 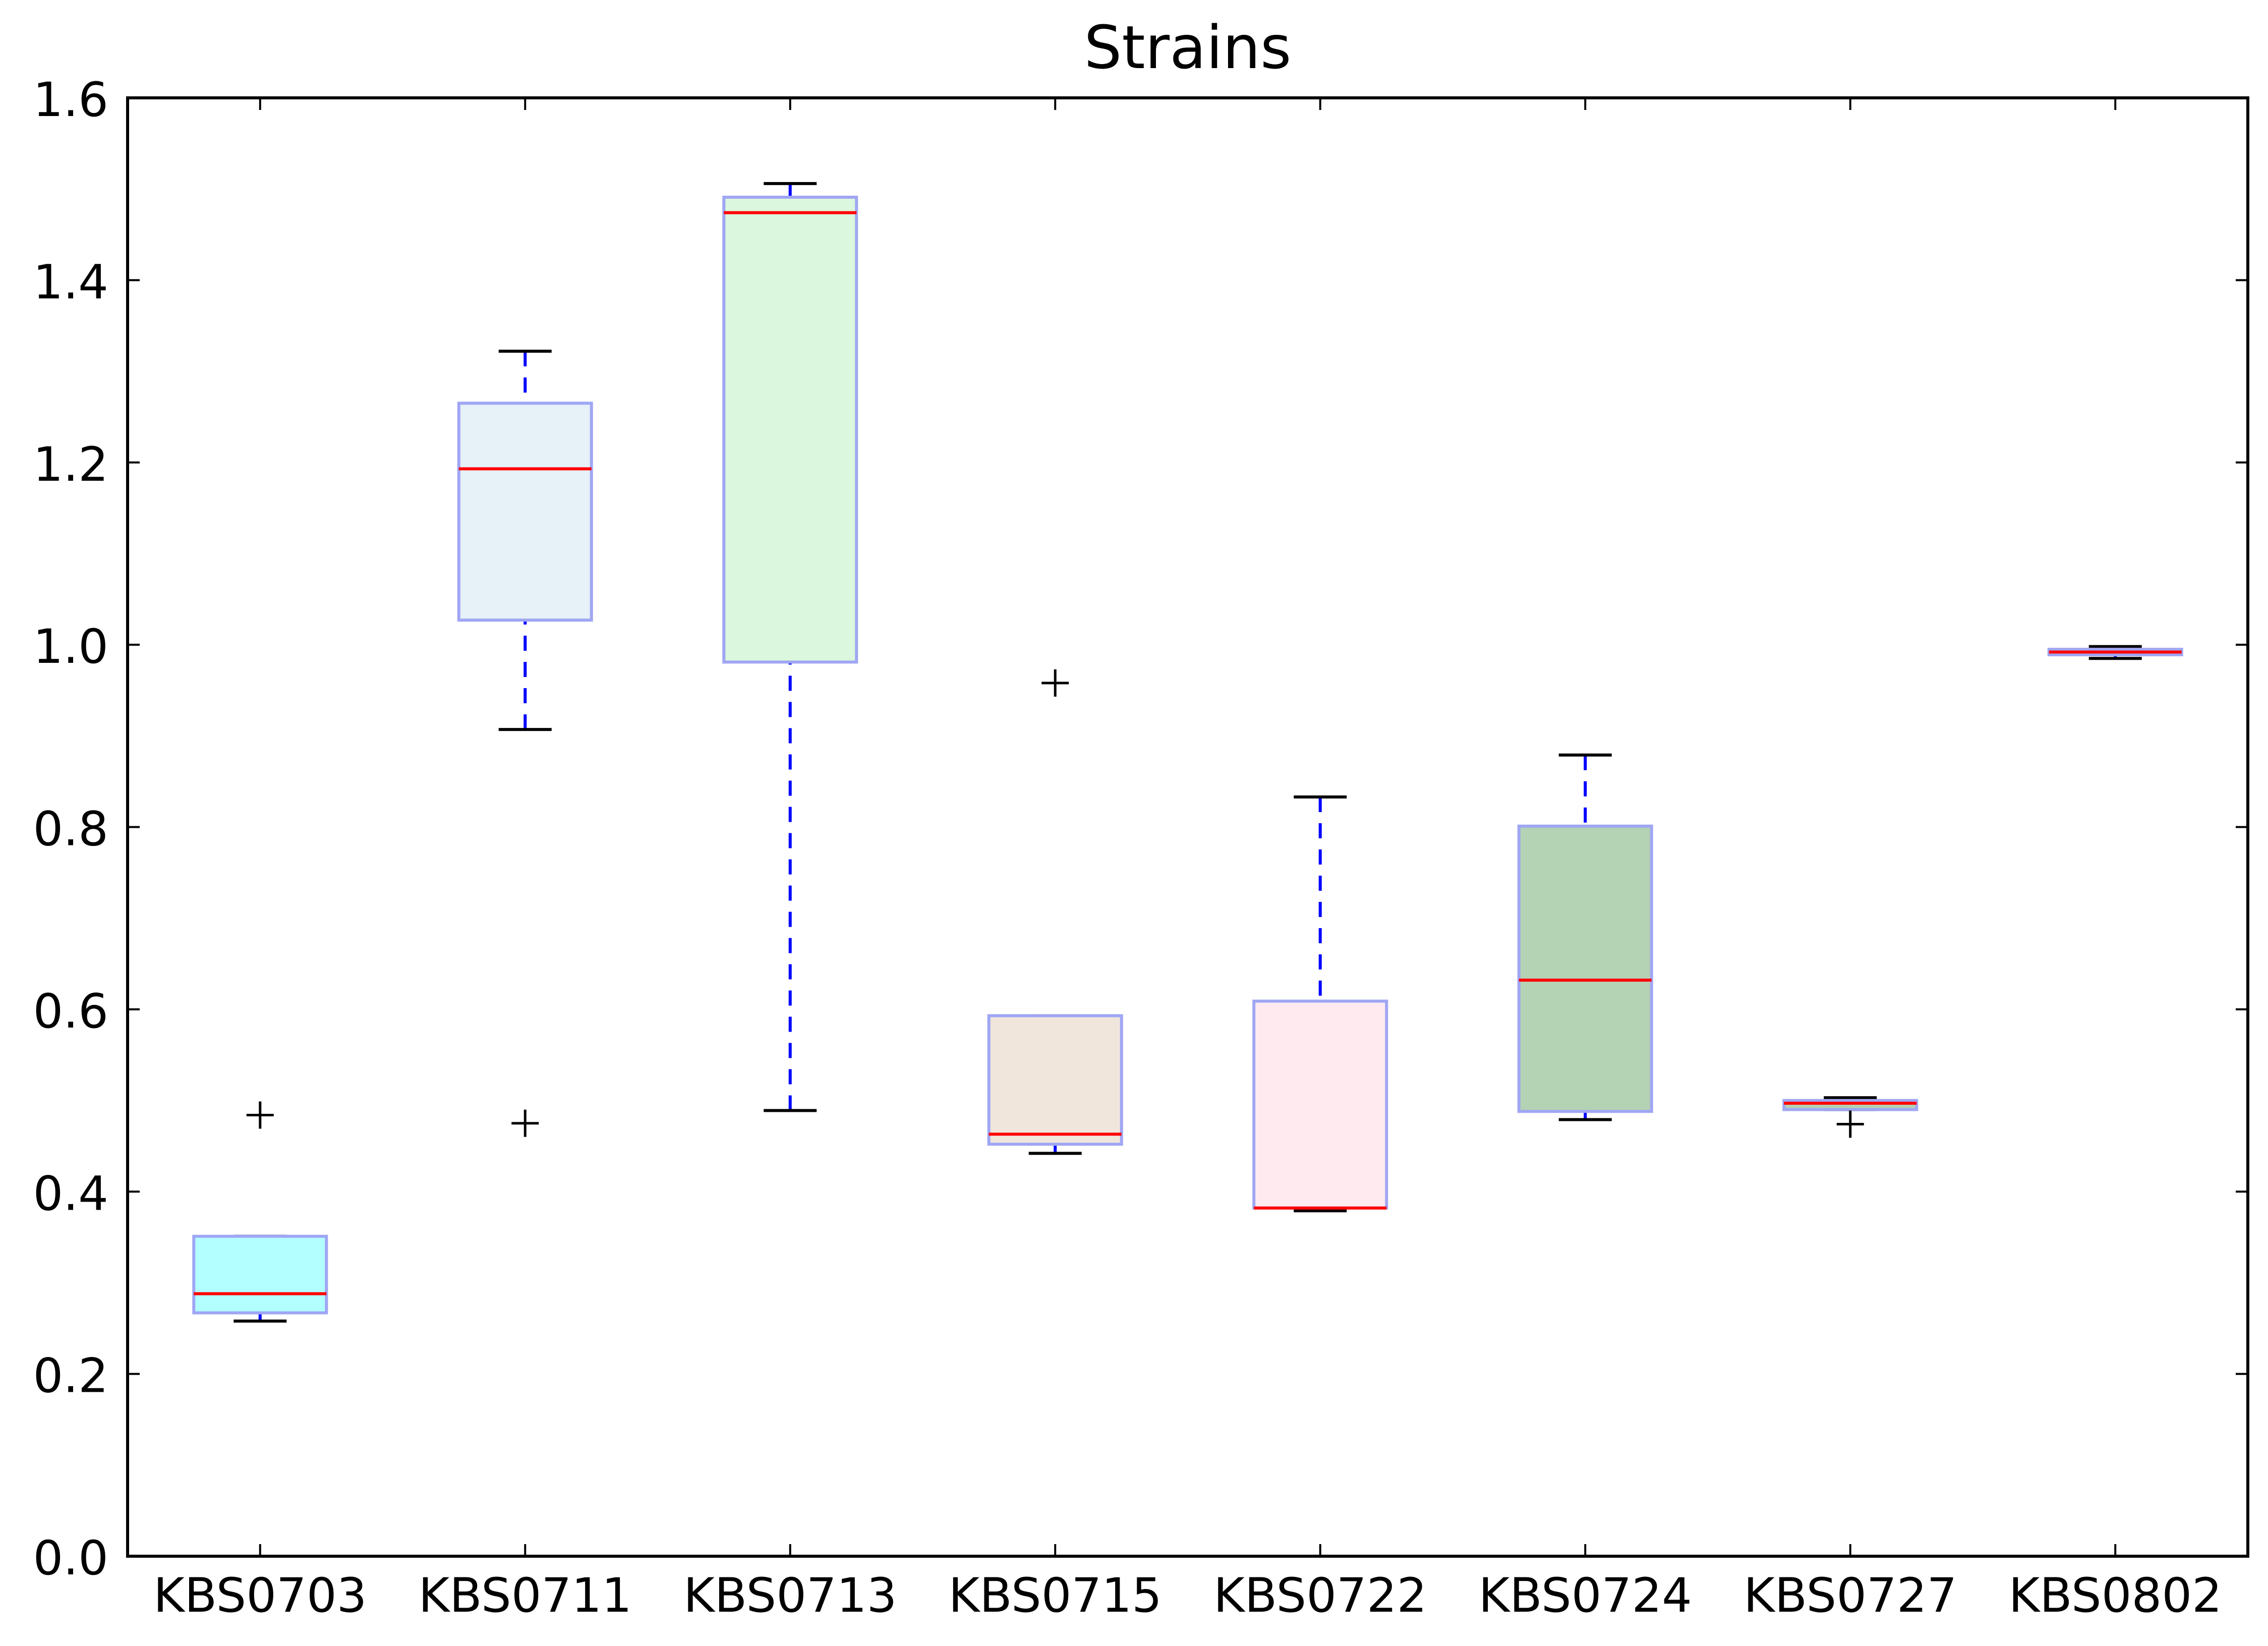 What do you see at coordinates (1585, 1595) in the screenshot?
I see `x-tick-label: KBS0724` at bounding box center [1585, 1595].